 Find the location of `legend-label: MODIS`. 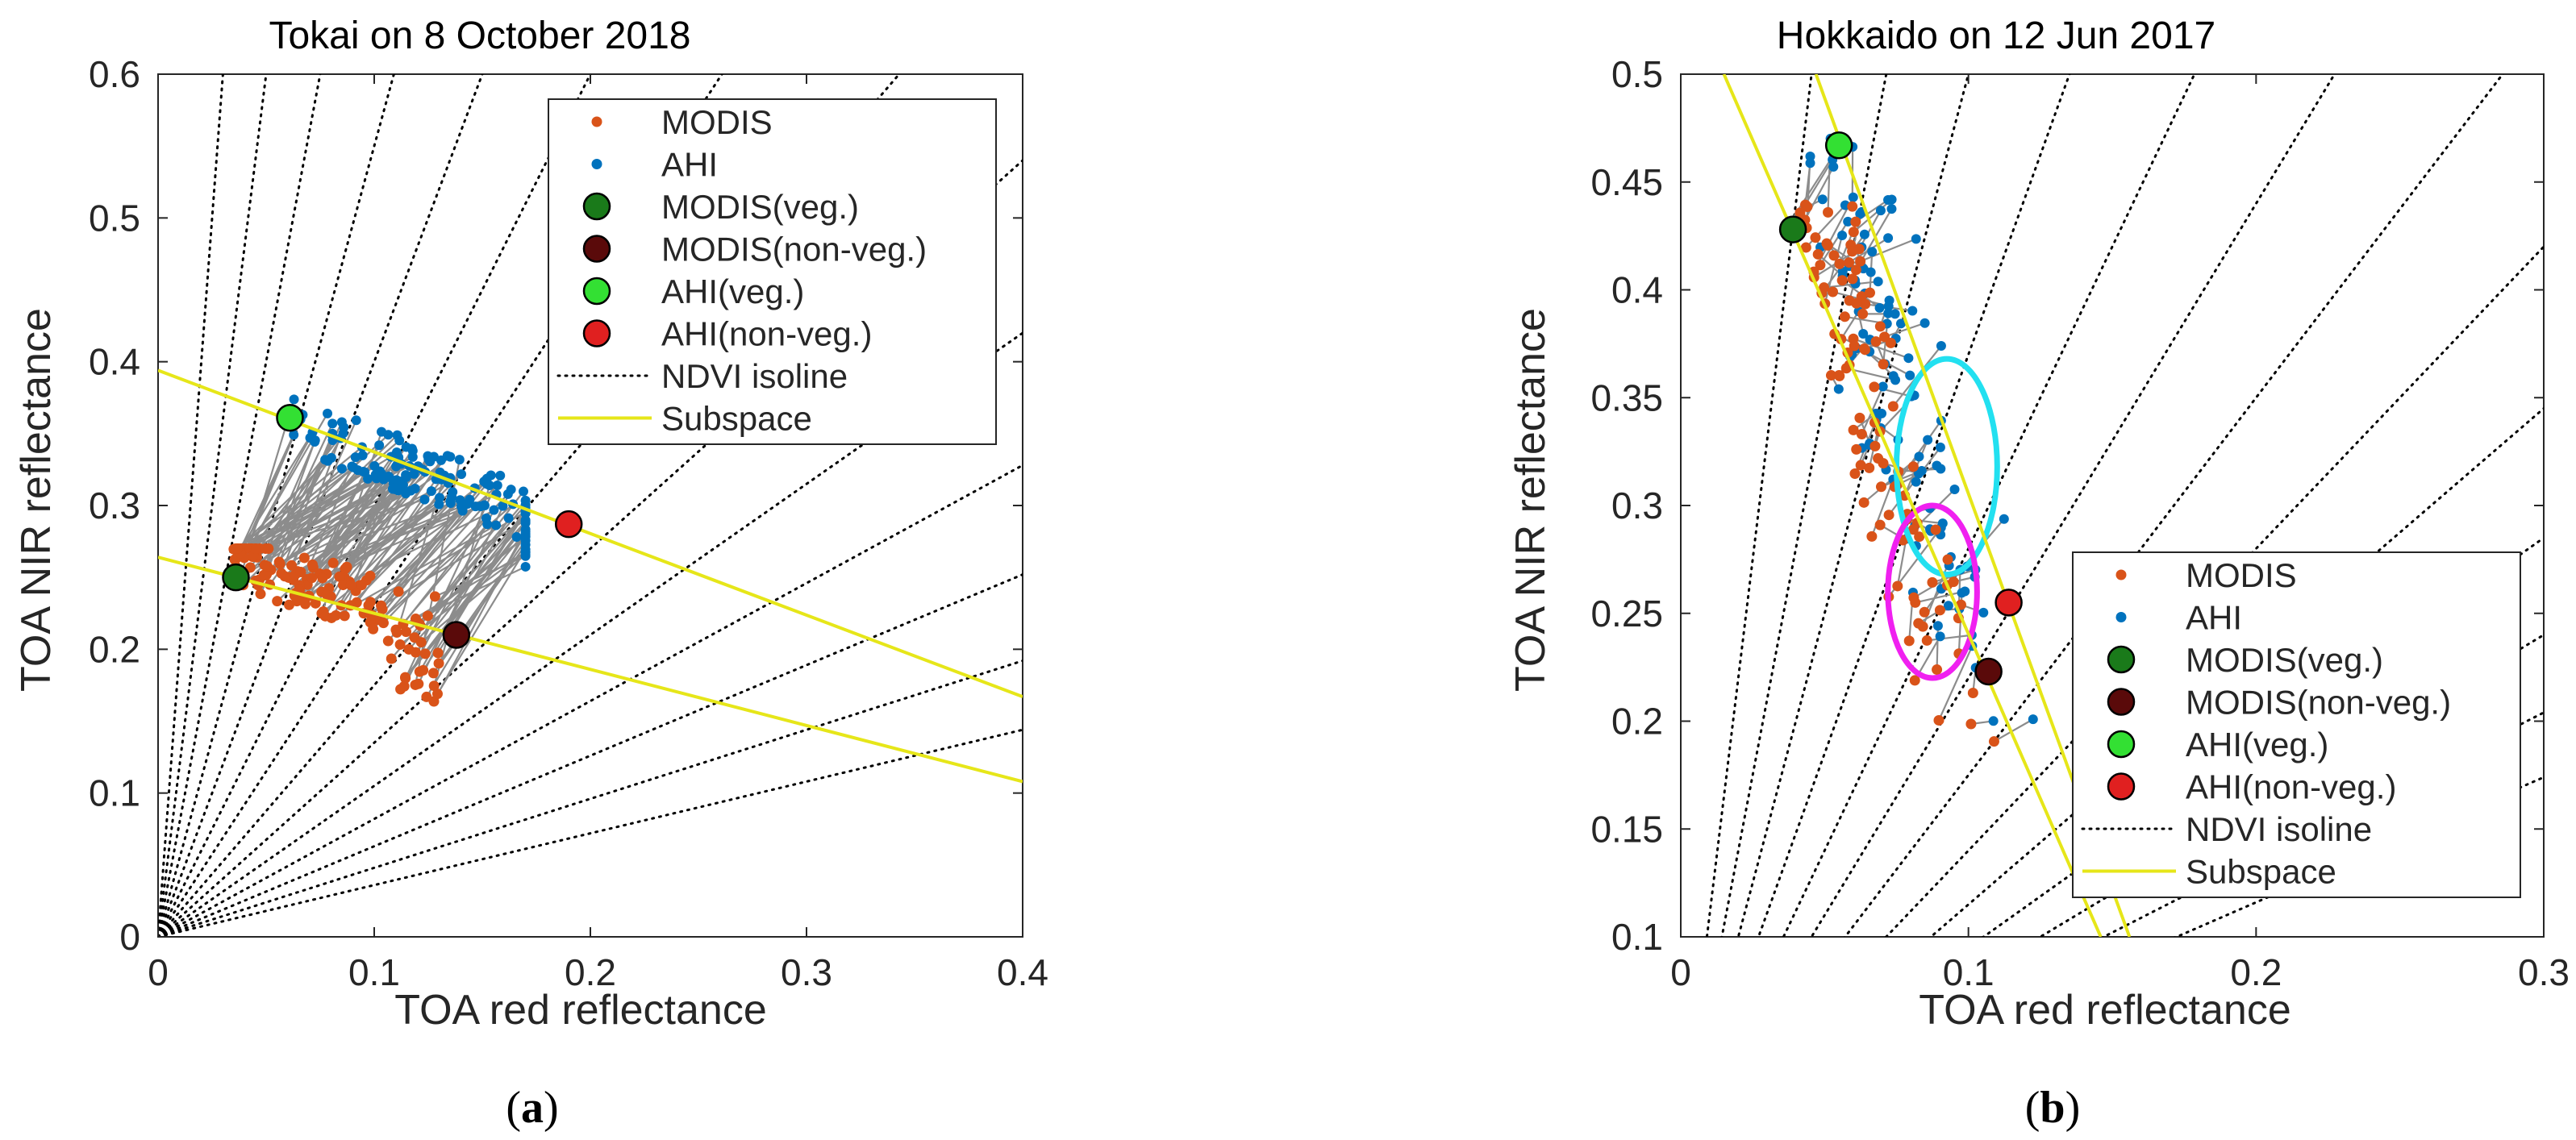

legend-label: MODIS is located at coordinates (2241, 575).